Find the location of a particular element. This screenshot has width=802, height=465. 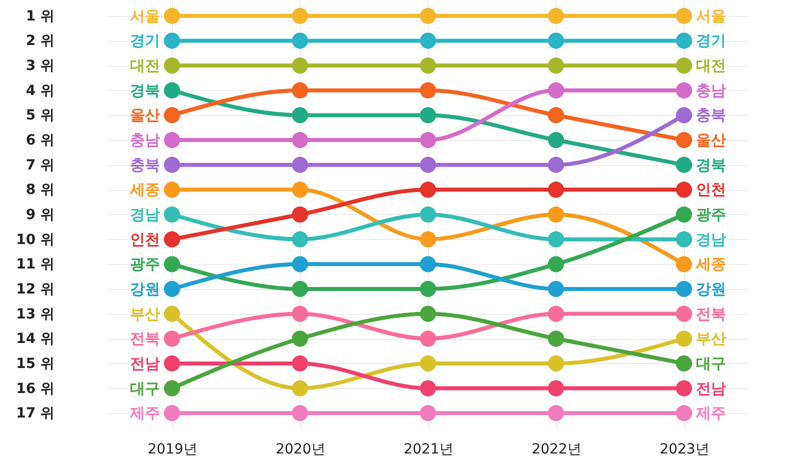

series-label: 부산 is located at coordinates (145, 313).